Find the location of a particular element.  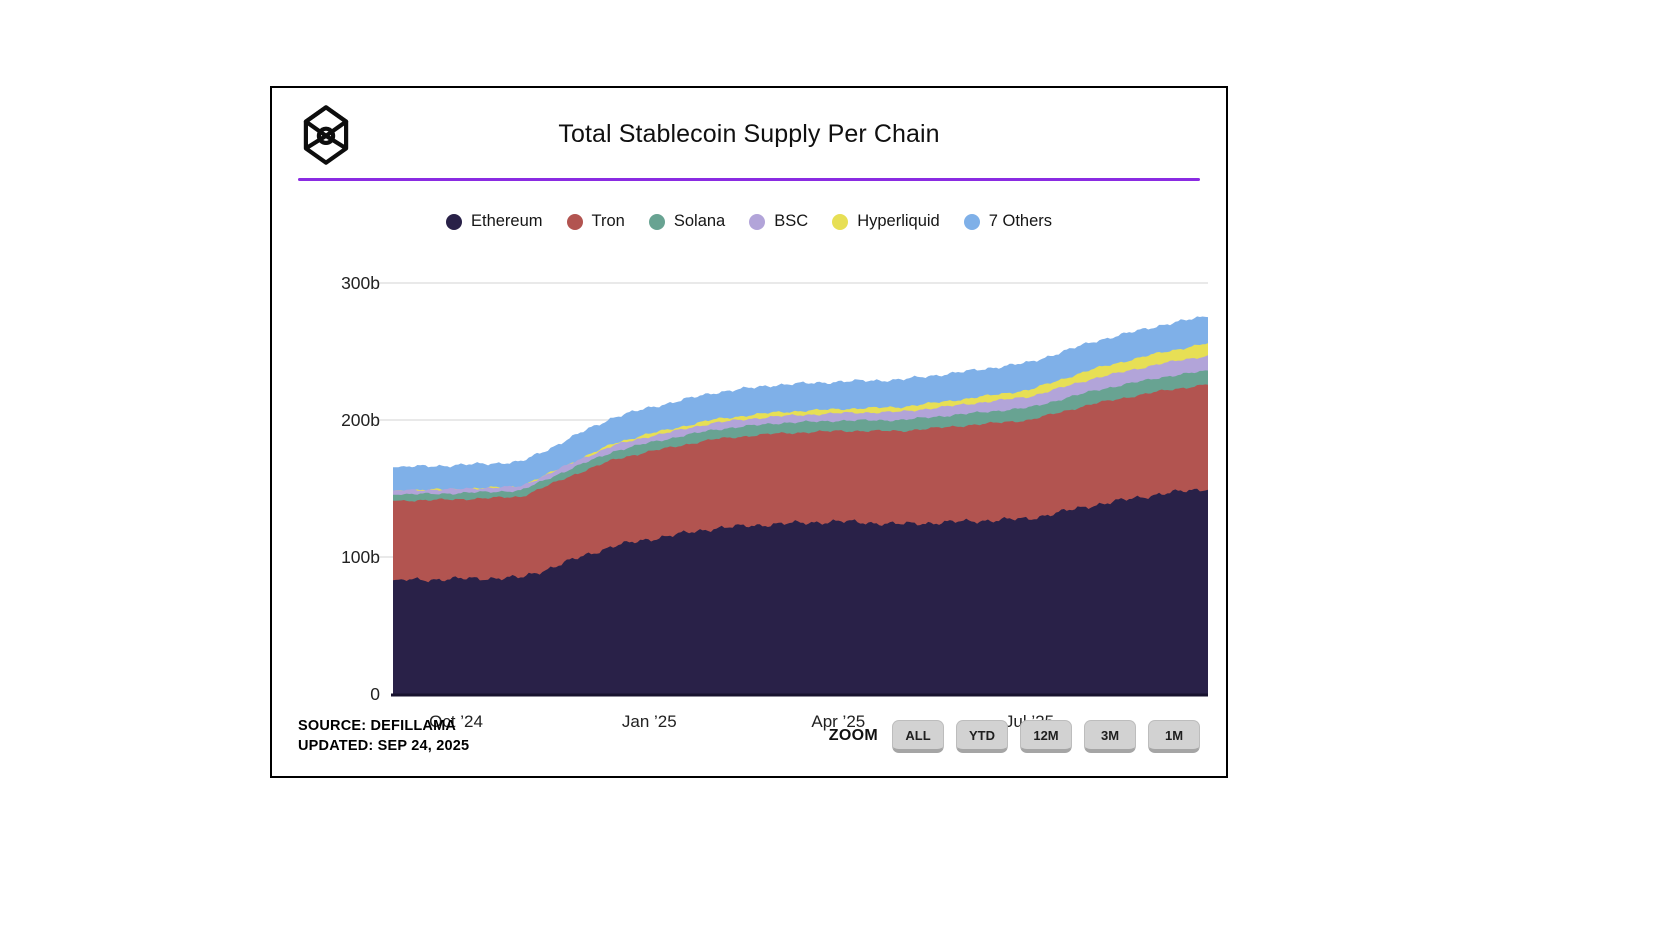

blockworks-cube-logo-icon is located at coordinates (326, 135).